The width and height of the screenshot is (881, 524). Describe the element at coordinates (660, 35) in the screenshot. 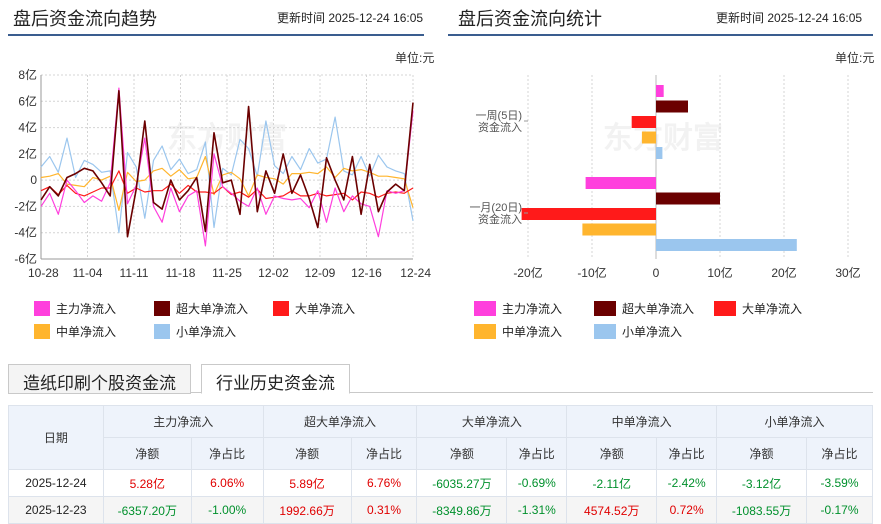

I see `right-title-divider` at that location.